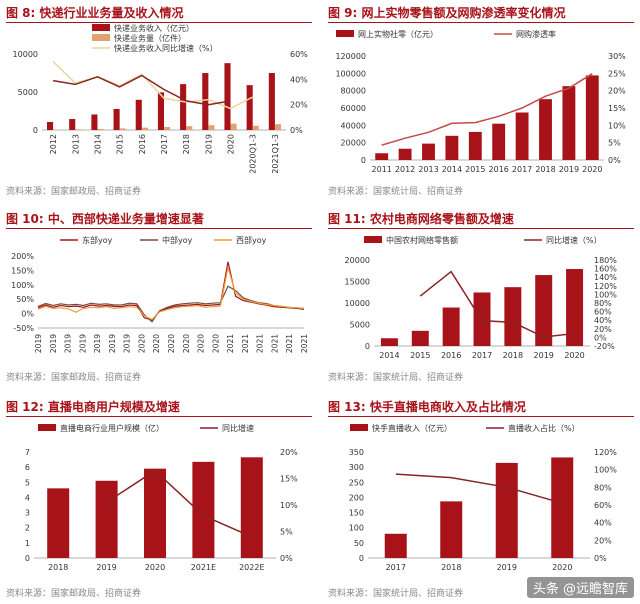 The height and width of the screenshot is (604, 640). Describe the element at coordinates (428, 169) in the screenshot. I see `x-tick-label: 2013` at that location.